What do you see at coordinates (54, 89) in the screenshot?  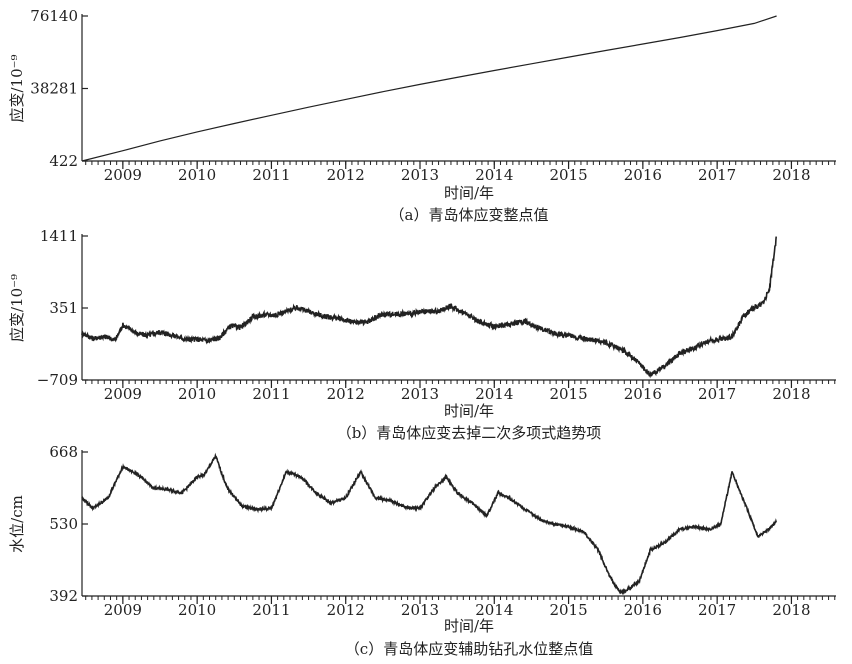 I see `y-tick-label: 38281` at bounding box center [54, 89].